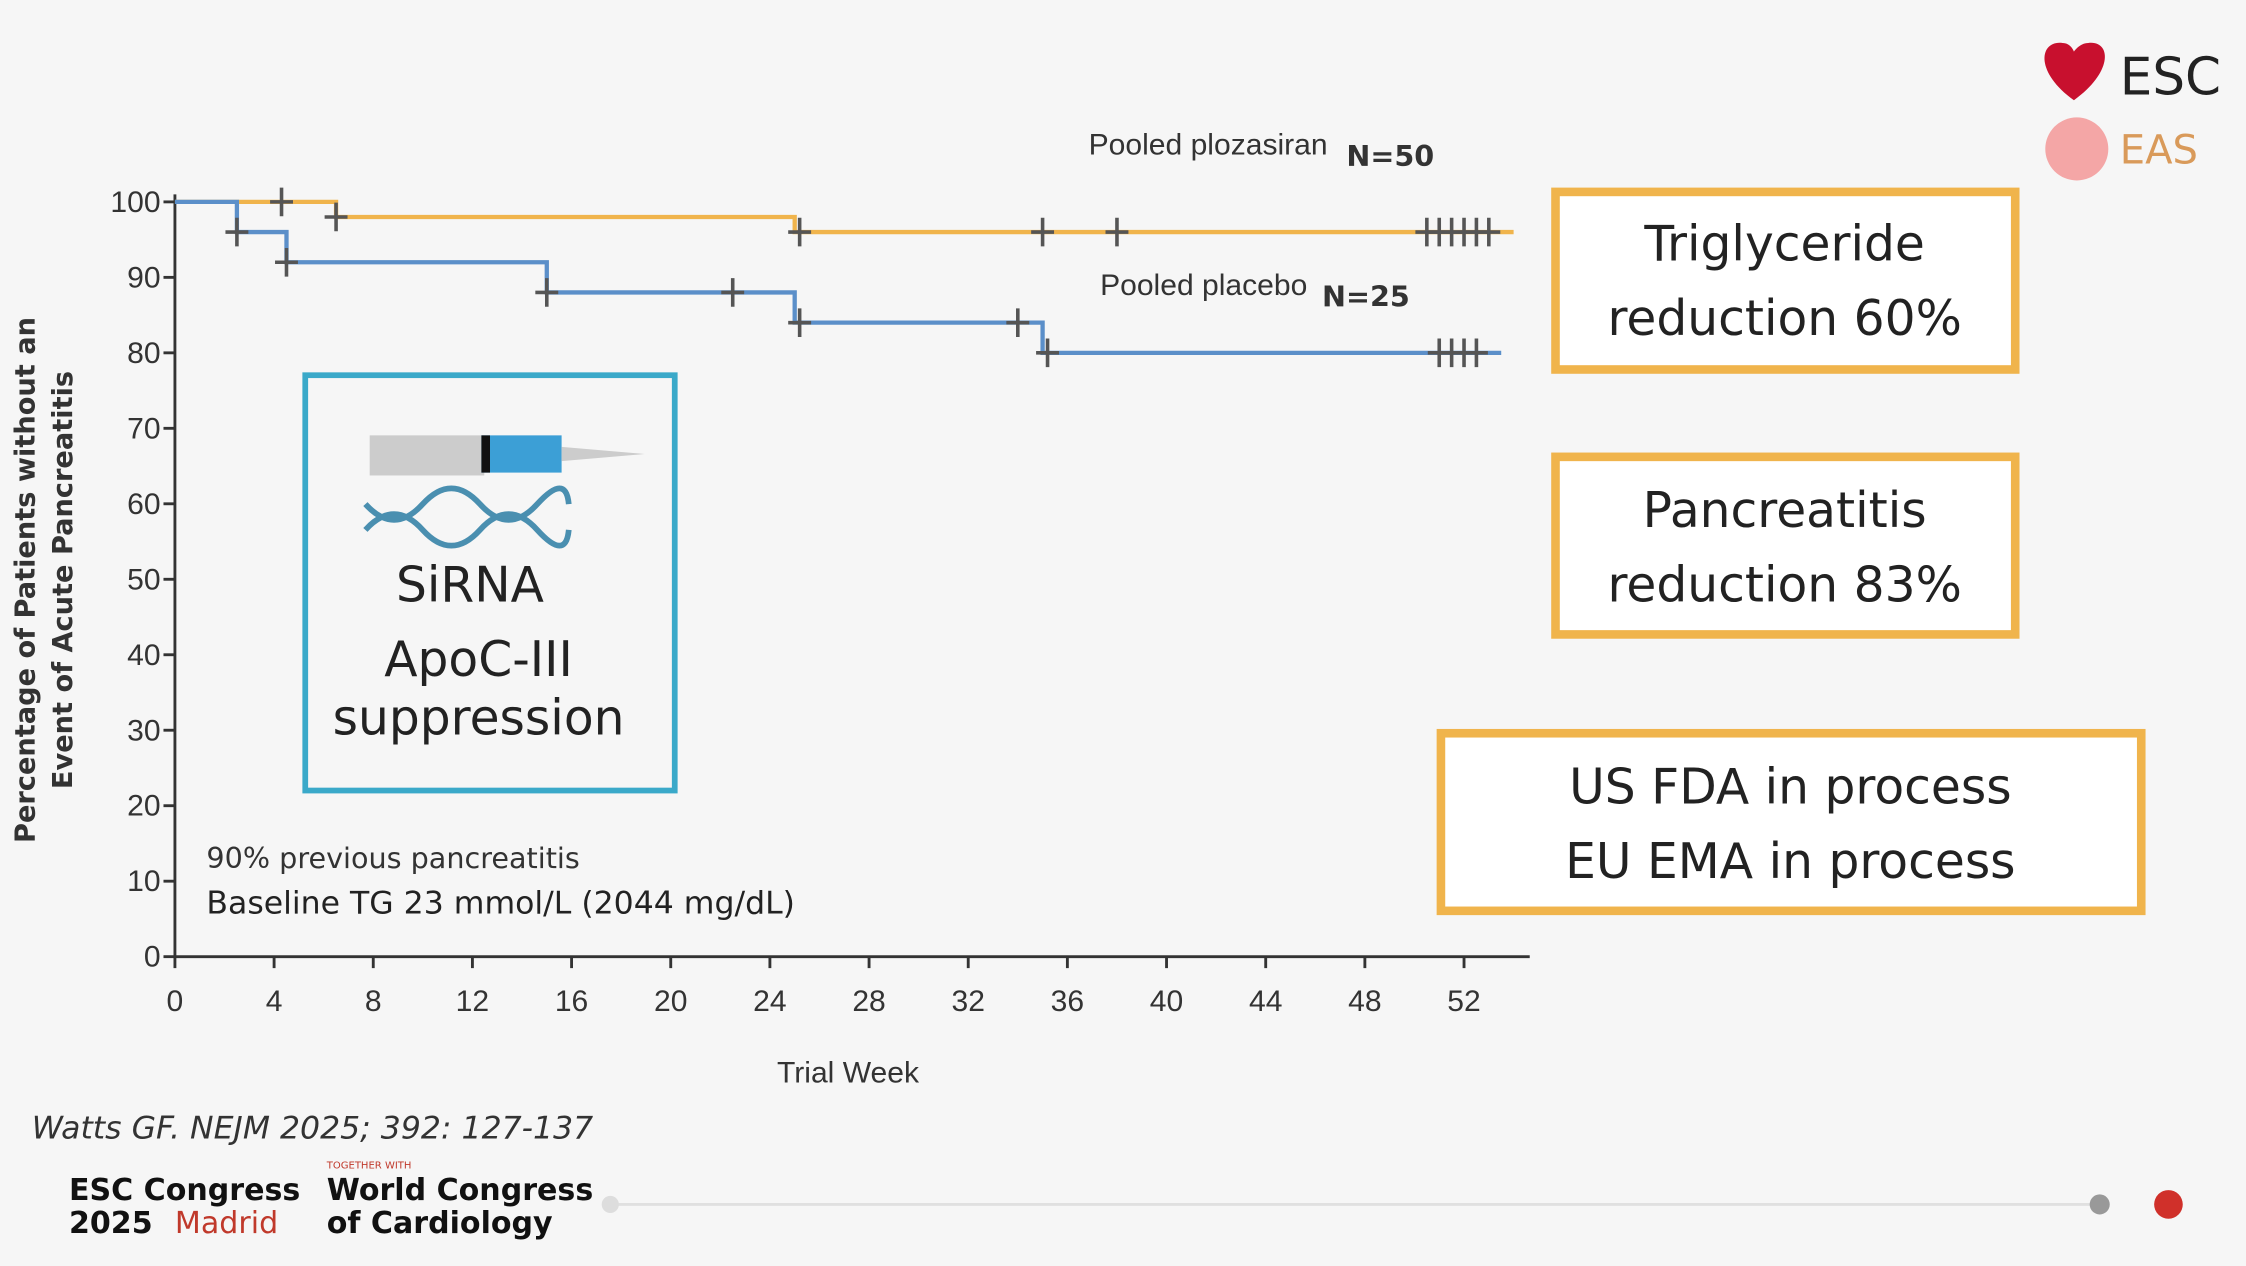  I want to click on x-tick-label: 28, so click(868, 1001).